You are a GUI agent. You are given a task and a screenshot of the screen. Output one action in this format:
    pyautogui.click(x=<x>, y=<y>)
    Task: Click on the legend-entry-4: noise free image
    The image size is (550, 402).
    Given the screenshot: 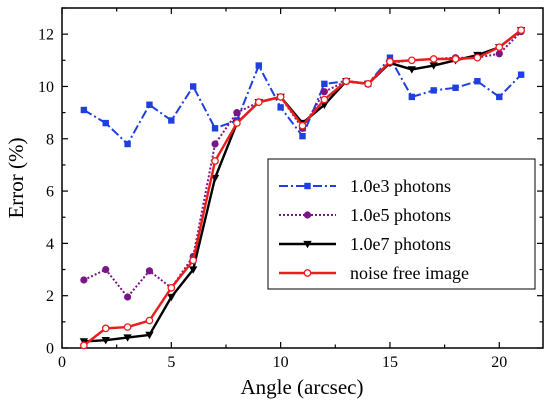 What is the action you would take?
    pyautogui.click(x=374, y=273)
    